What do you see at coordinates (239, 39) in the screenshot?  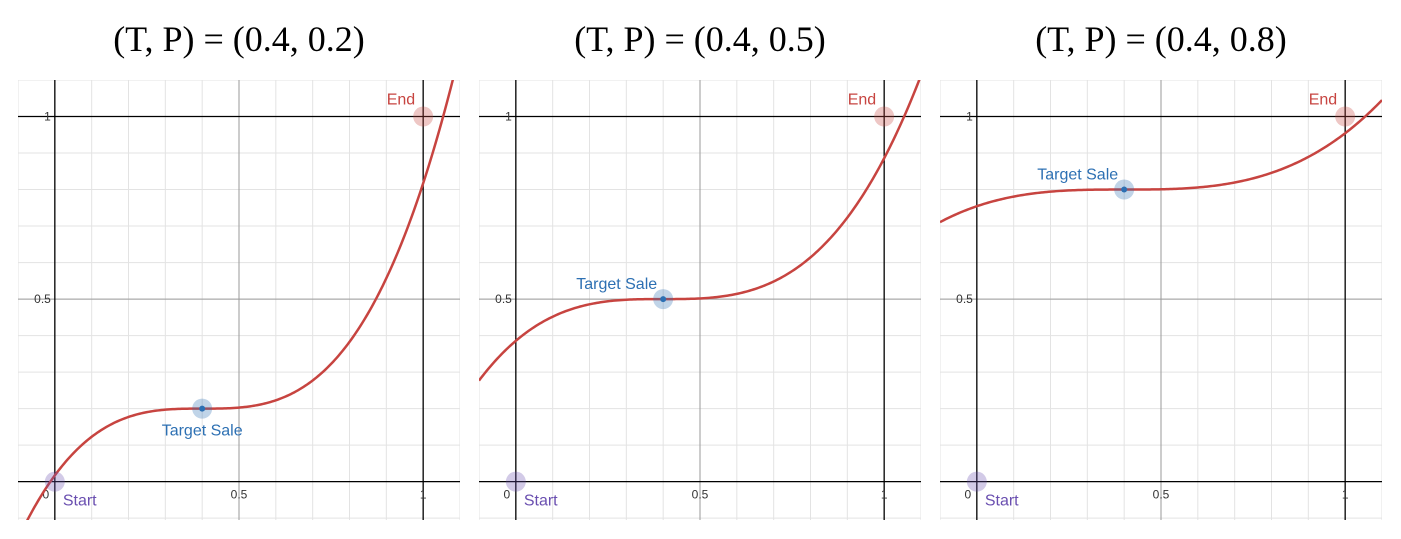 I see `chart-title: (T, P) = (0.4, 0.2)` at bounding box center [239, 39].